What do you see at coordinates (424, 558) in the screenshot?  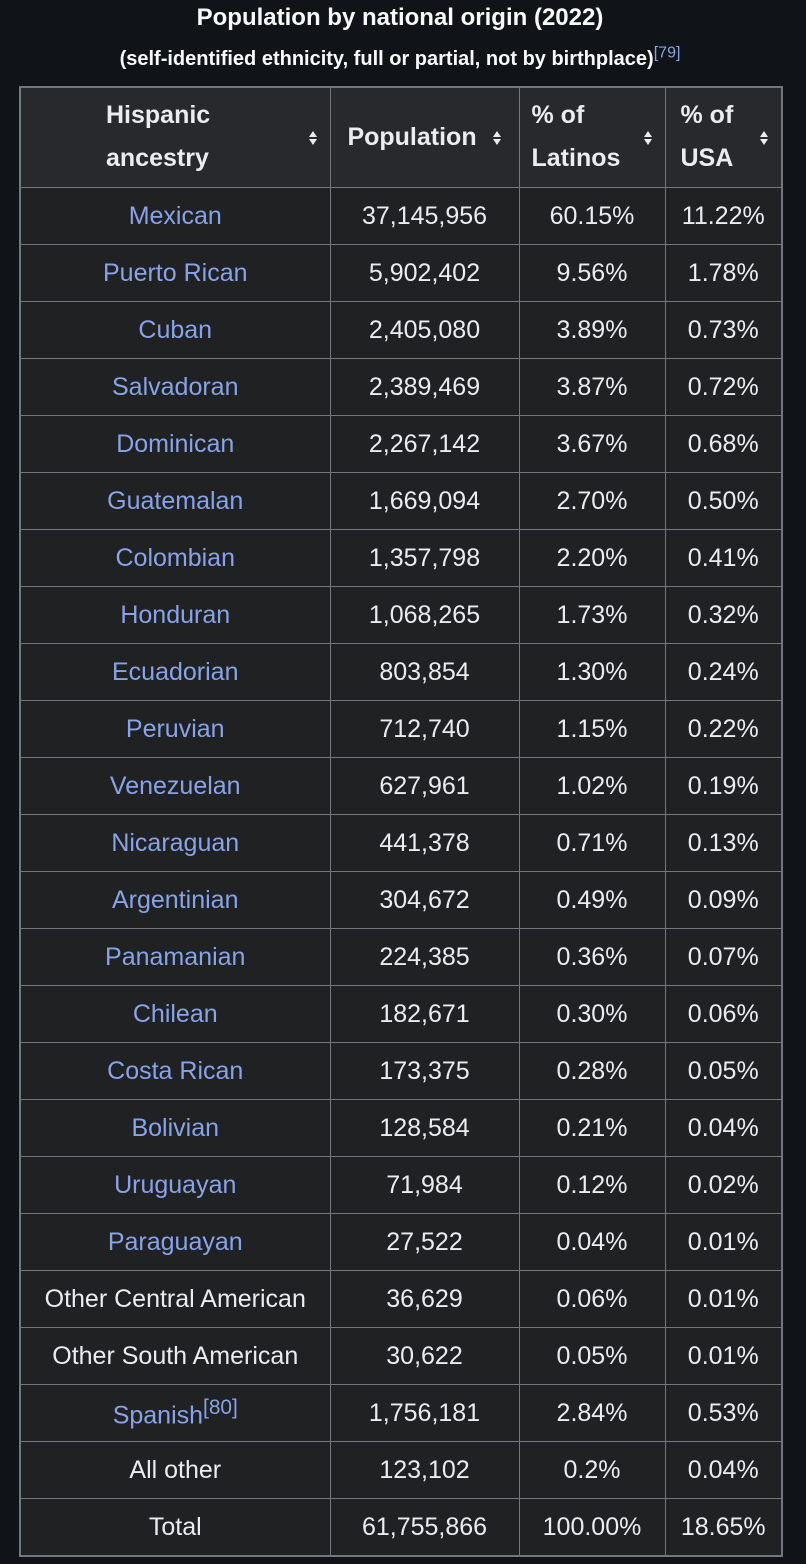 I see `population-cell: 1,357,798` at bounding box center [424, 558].